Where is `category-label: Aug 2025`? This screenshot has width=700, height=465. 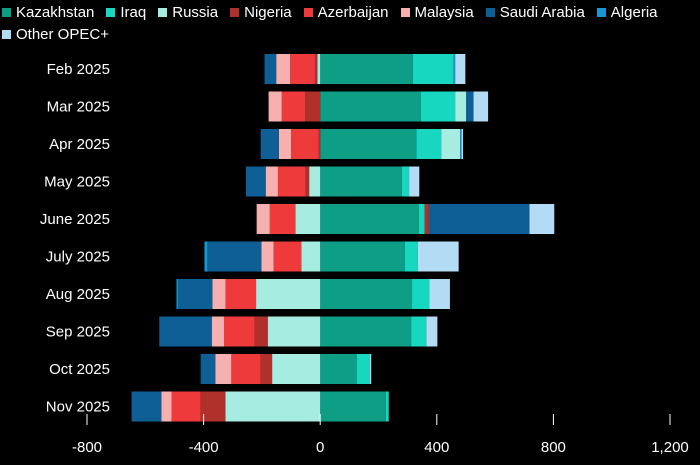
category-label: Aug 2025 is located at coordinates (78, 294).